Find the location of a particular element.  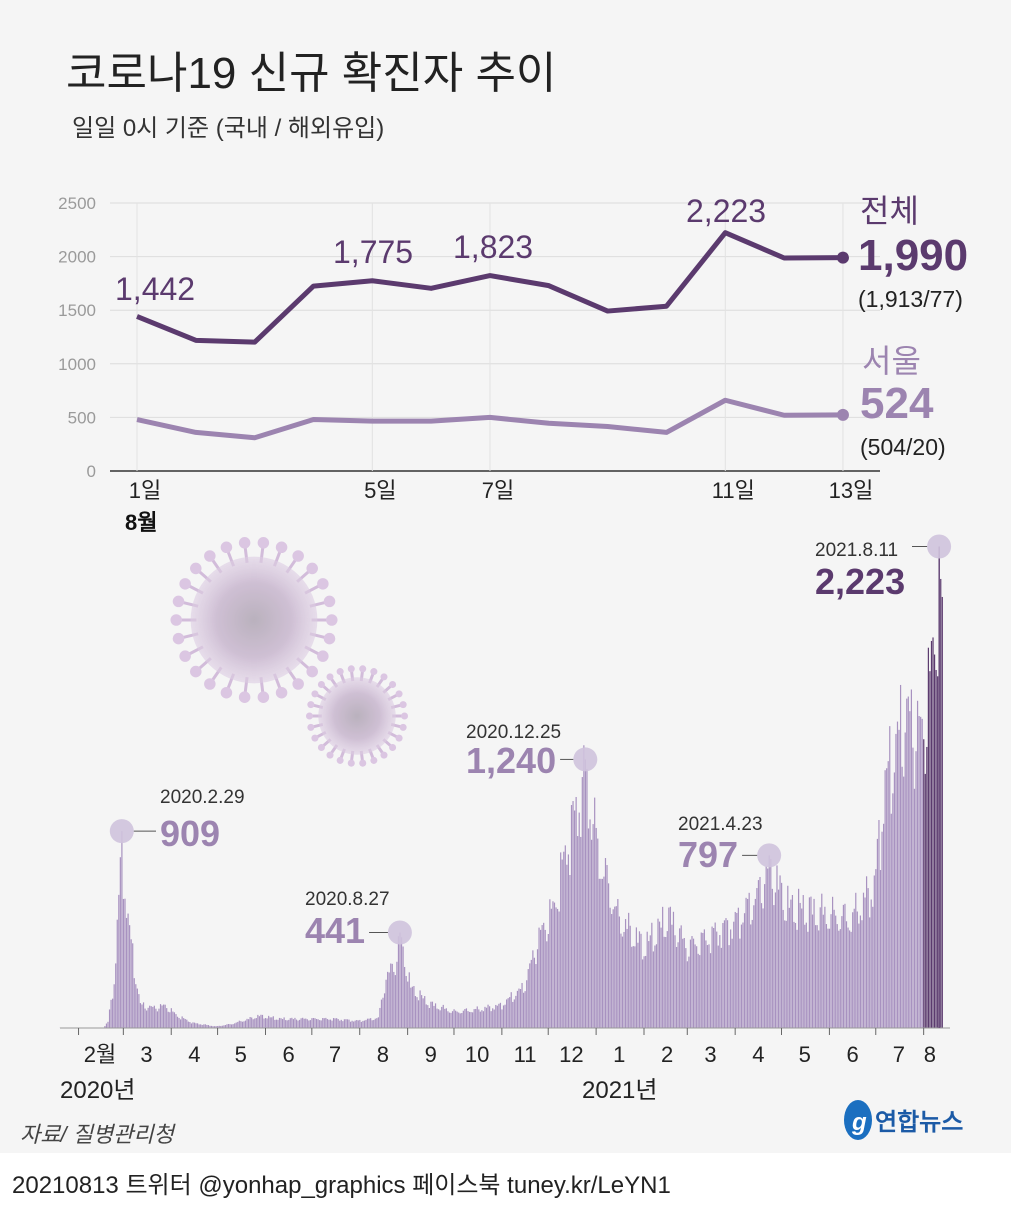

data-label-aug7: 1,823 is located at coordinates (493, 247).